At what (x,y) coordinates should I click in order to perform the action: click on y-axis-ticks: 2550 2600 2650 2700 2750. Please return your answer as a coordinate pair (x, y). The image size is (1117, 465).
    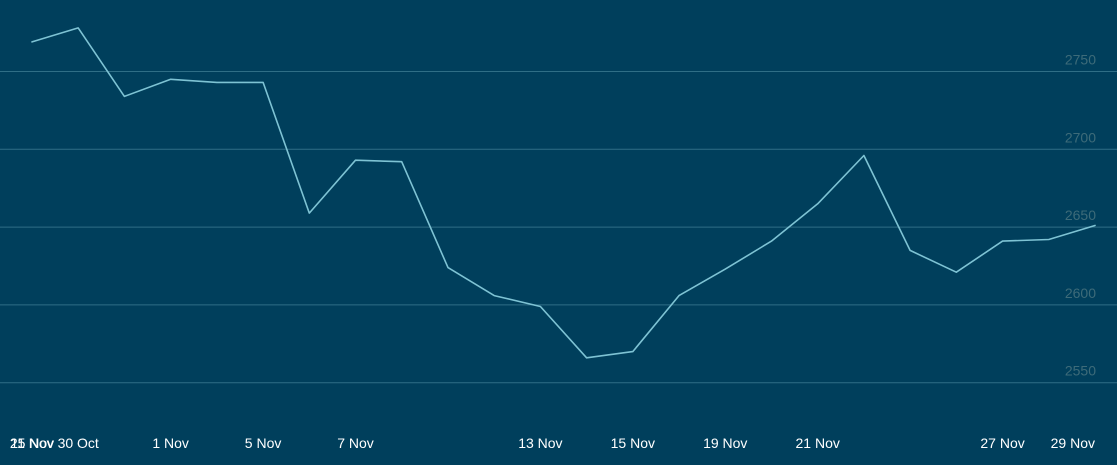
    Looking at the image, I should click on (1080, 215).